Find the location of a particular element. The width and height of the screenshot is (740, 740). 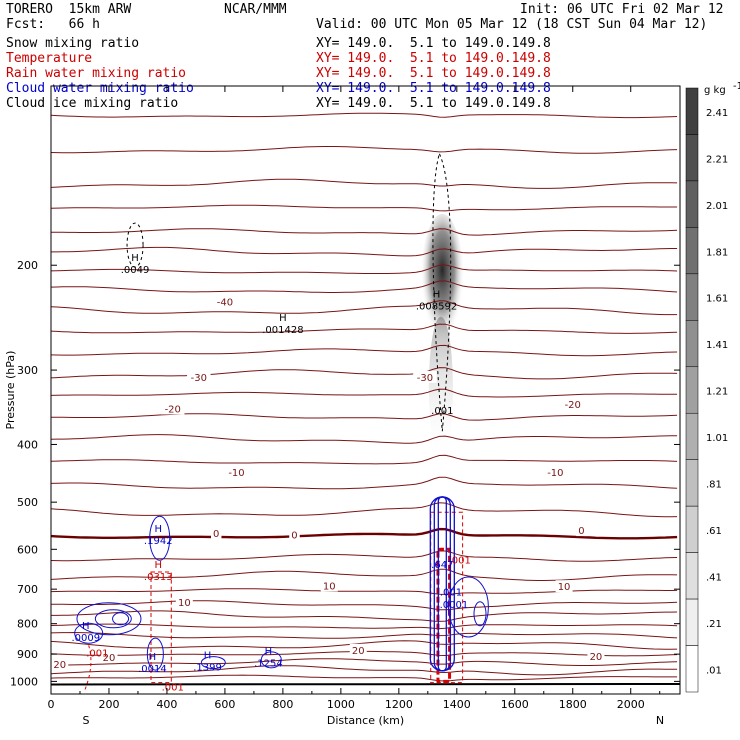

field-xy-rain: XY= 149.0. 5.1 to 149.0.149.8 is located at coordinates (433, 73).